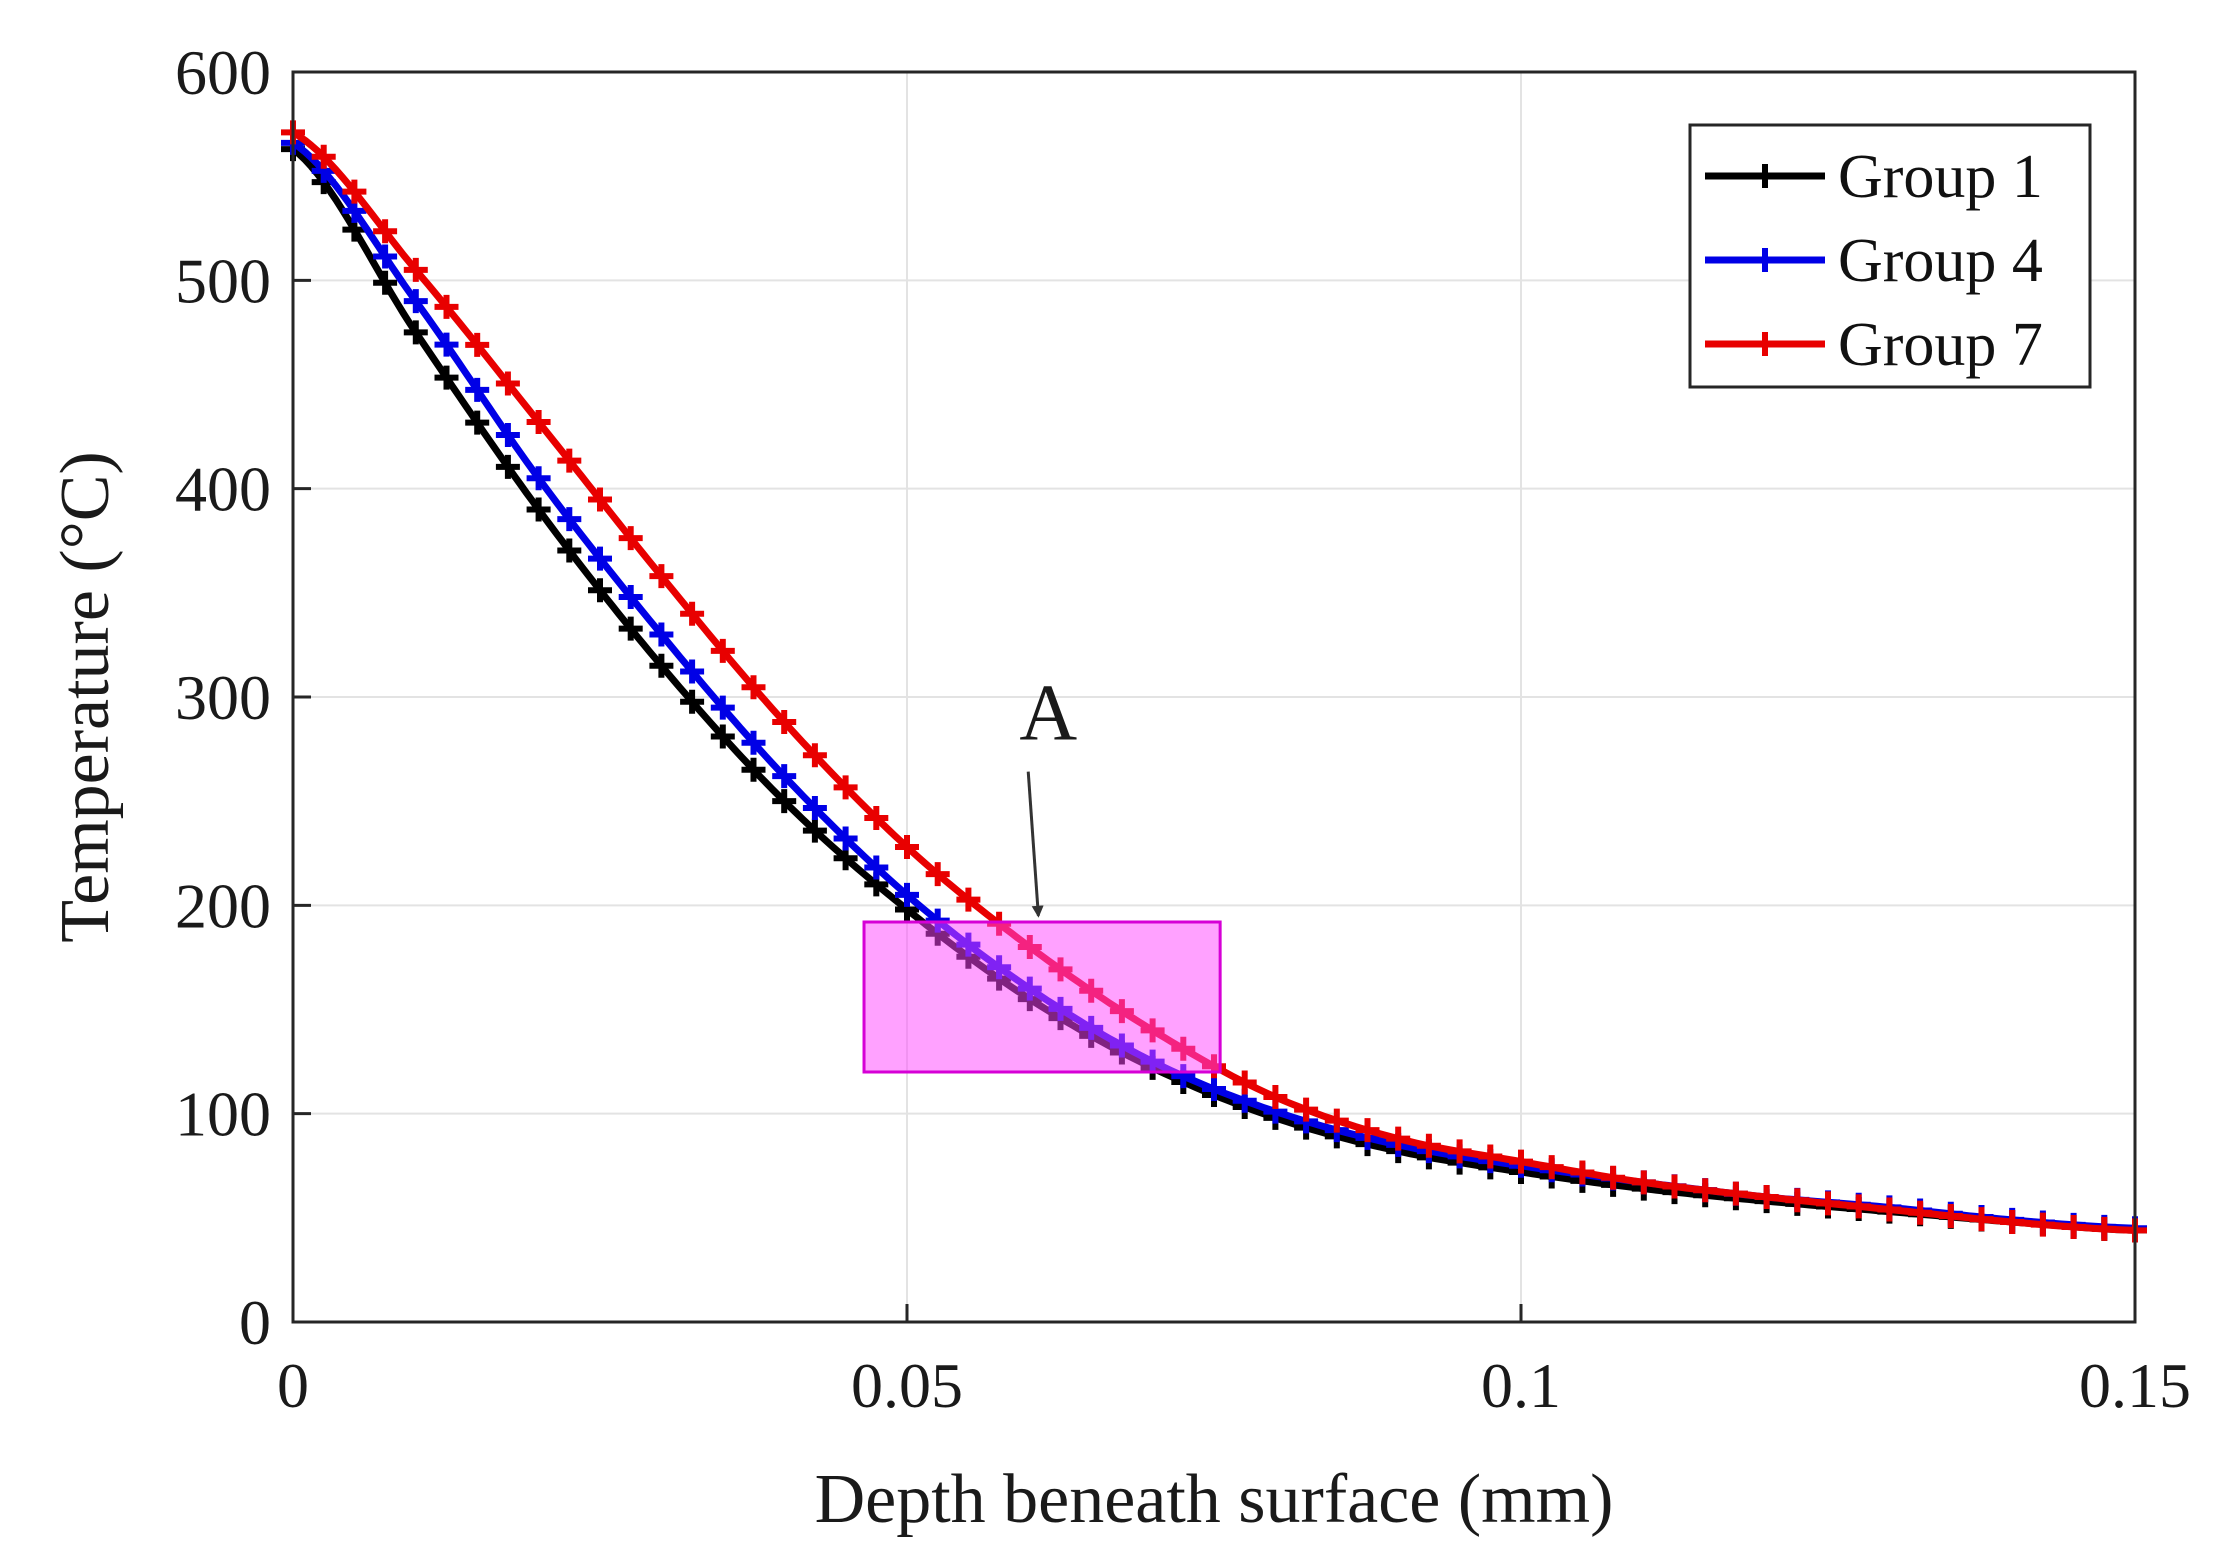 This screenshot has width=2222, height=1563. I want to click on x-tick-label: 0, so click(293, 1385).